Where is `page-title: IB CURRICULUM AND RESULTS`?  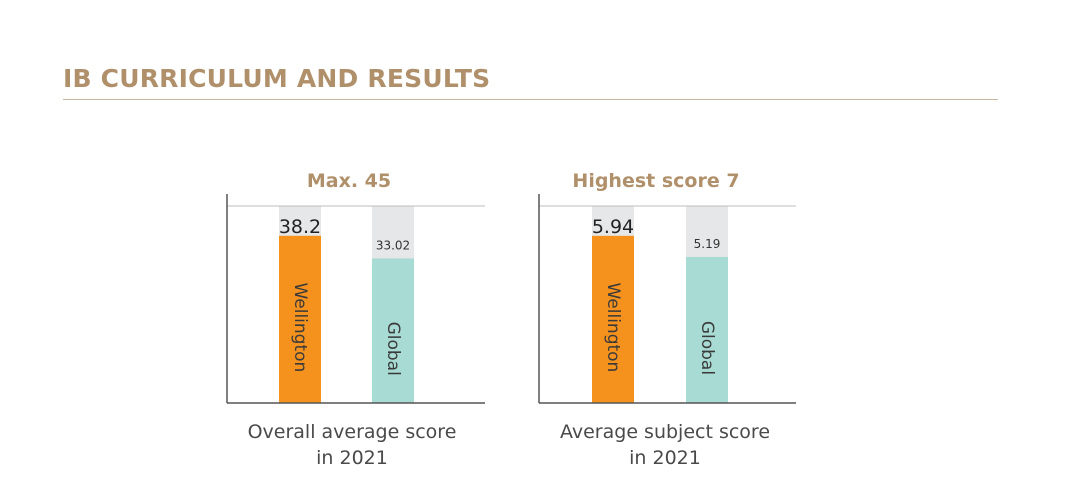
page-title: IB CURRICULUM AND RESULTS is located at coordinates (277, 78).